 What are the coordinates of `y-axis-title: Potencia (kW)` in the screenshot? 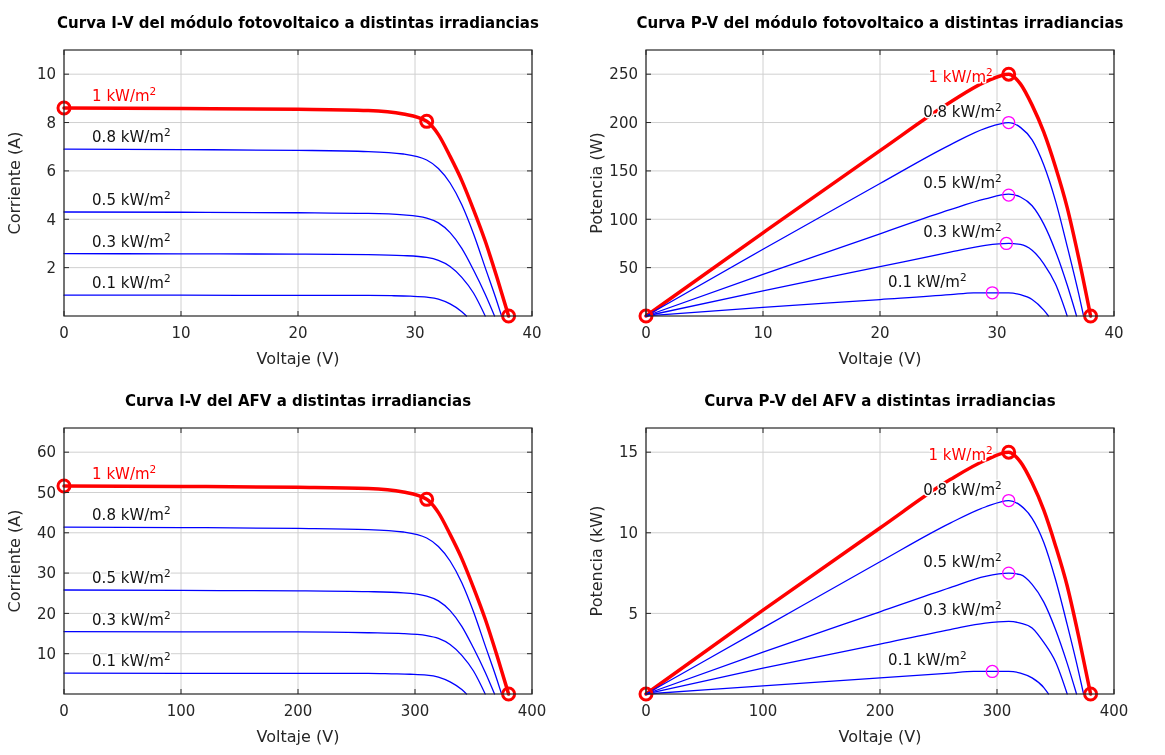 It's located at (596, 561).